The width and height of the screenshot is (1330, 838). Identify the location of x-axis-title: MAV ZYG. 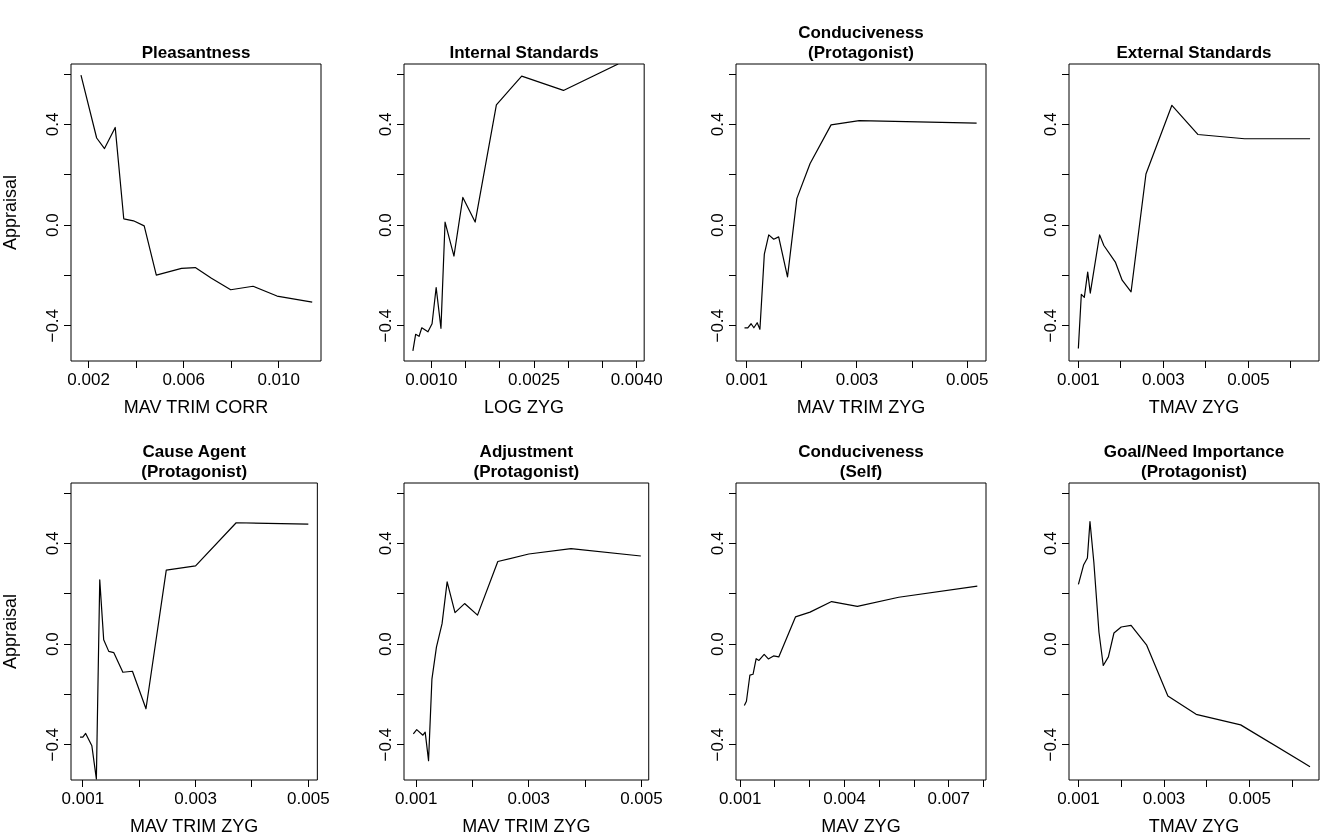
(861, 826).